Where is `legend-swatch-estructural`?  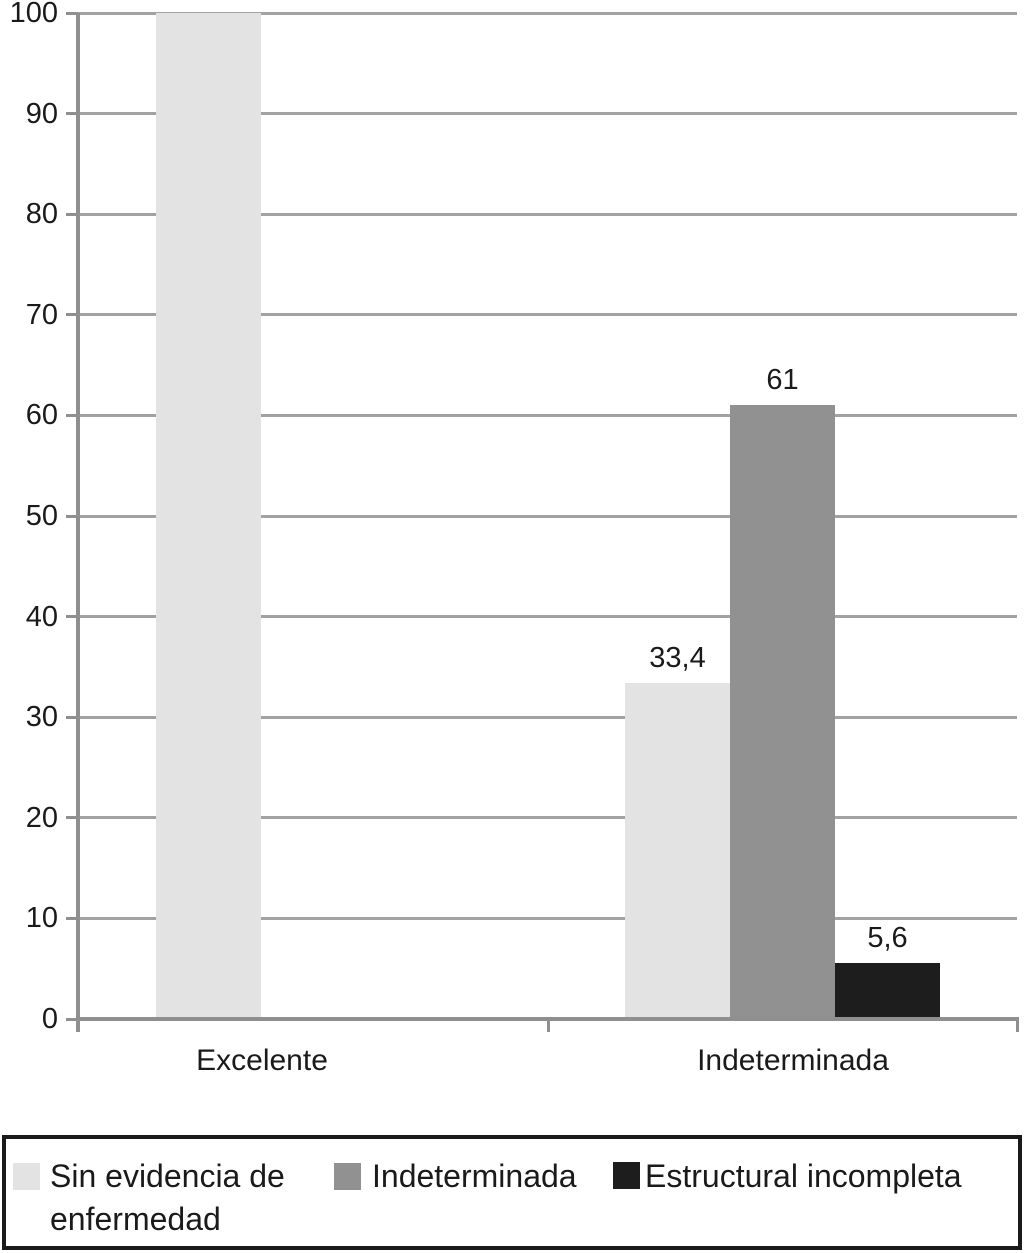 legend-swatch-estructural is located at coordinates (626, 1175).